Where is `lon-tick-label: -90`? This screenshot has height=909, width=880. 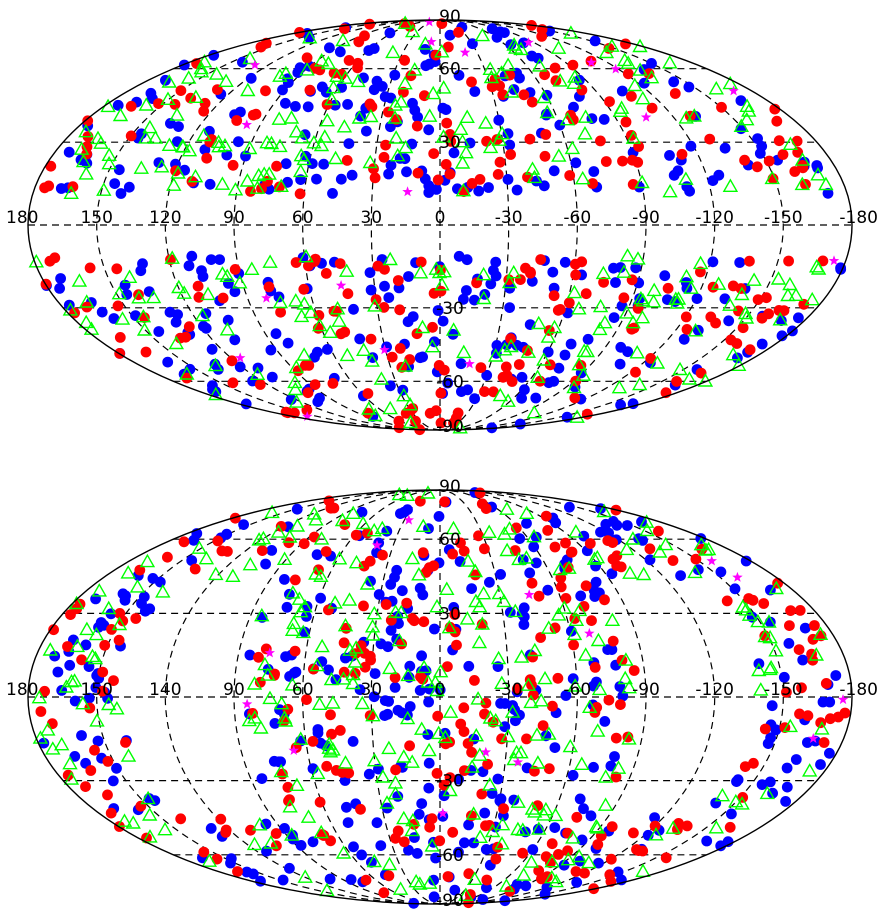
lon-tick-label: -90 is located at coordinates (646, 218).